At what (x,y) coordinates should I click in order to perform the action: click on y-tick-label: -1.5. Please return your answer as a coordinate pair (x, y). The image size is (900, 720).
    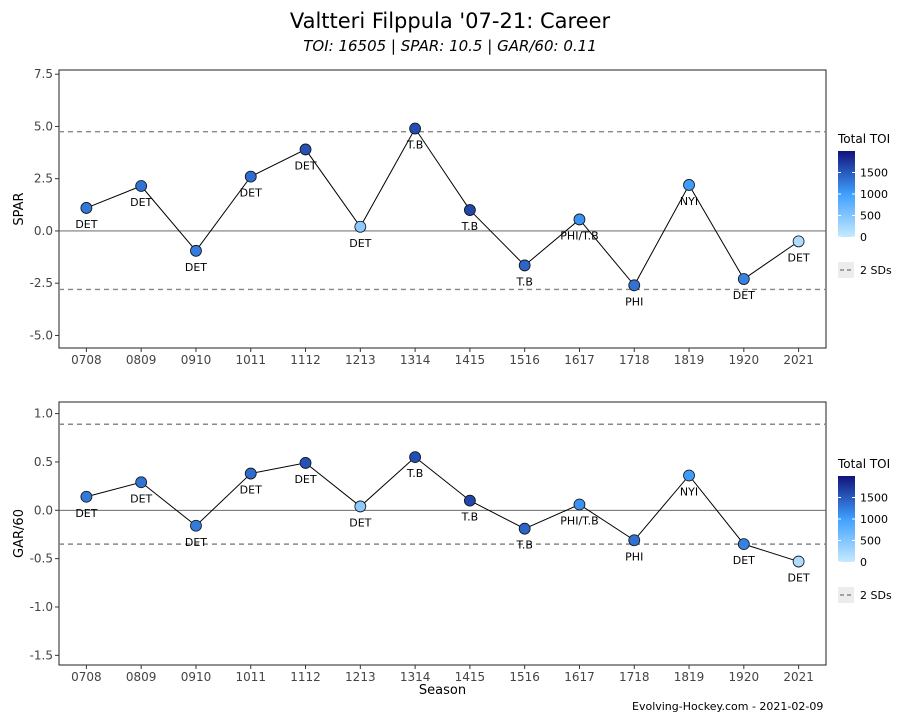
    Looking at the image, I should click on (41, 655).